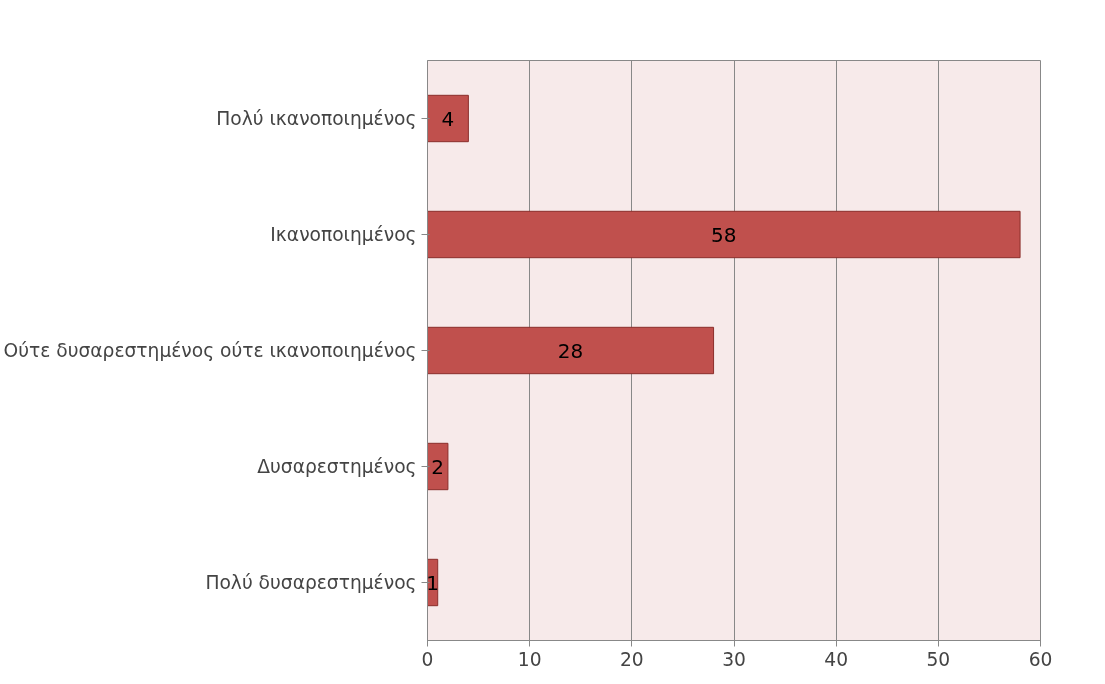 The width and height of the screenshot is (1105, 684). I want to click on data-label: 58, so click(724, 234).